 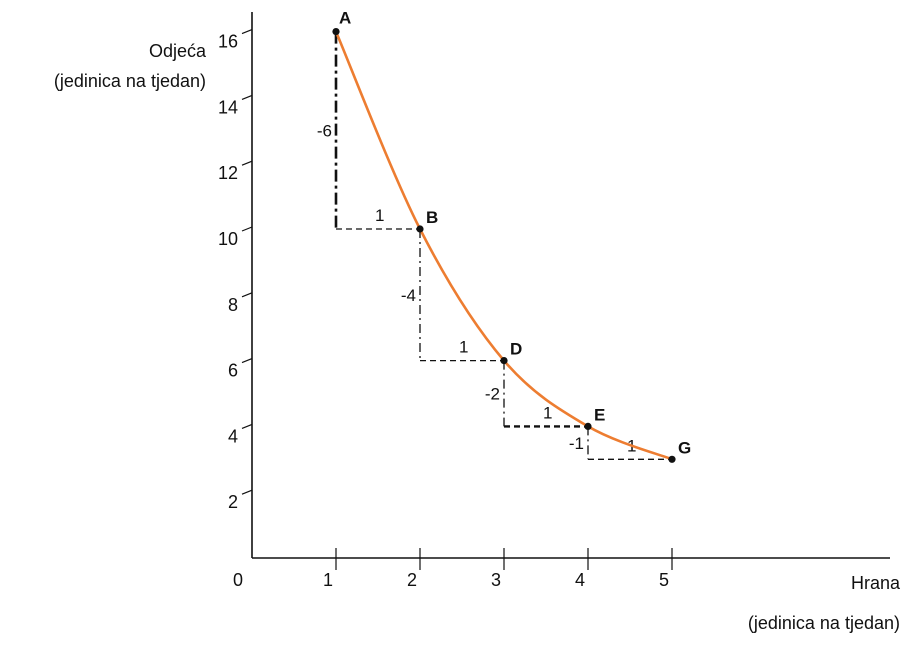 What do you see at coordinates (504, 361) in the screenshot?
I see `point-d` at bounding box center [504, 361].